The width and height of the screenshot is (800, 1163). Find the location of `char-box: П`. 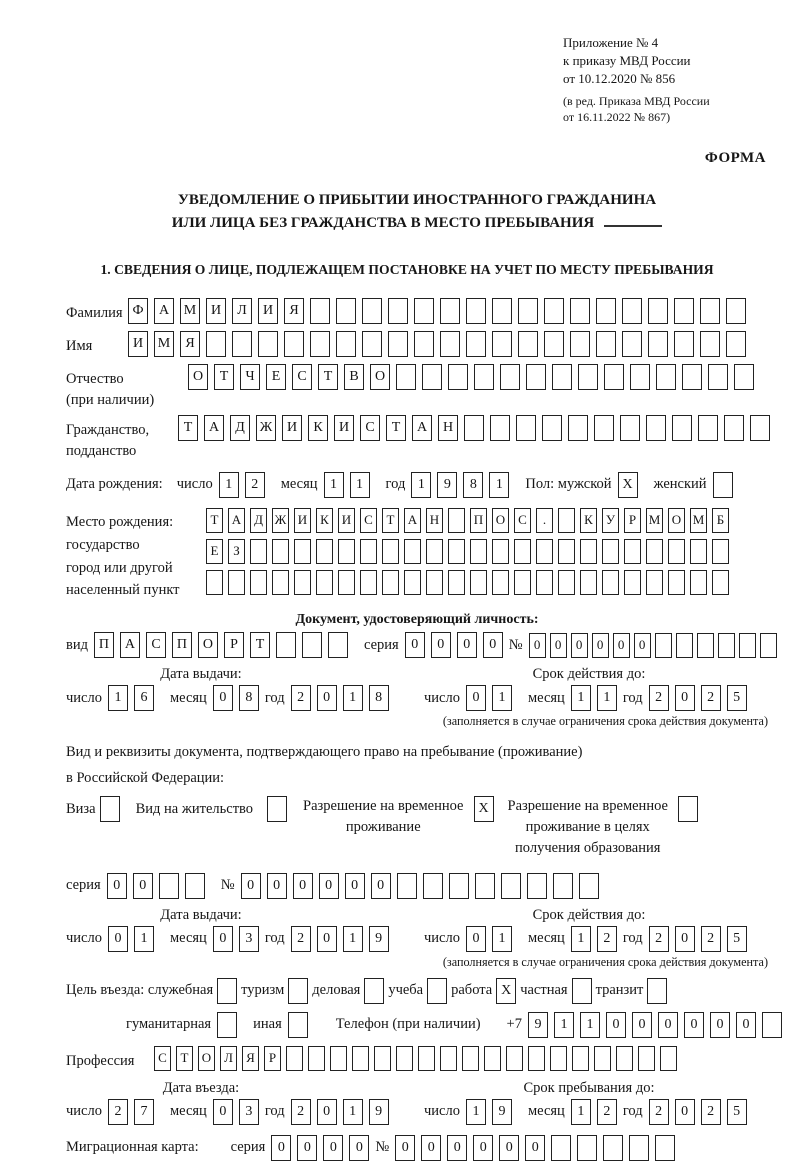

char-box: П is located at coordinates (478, 520).